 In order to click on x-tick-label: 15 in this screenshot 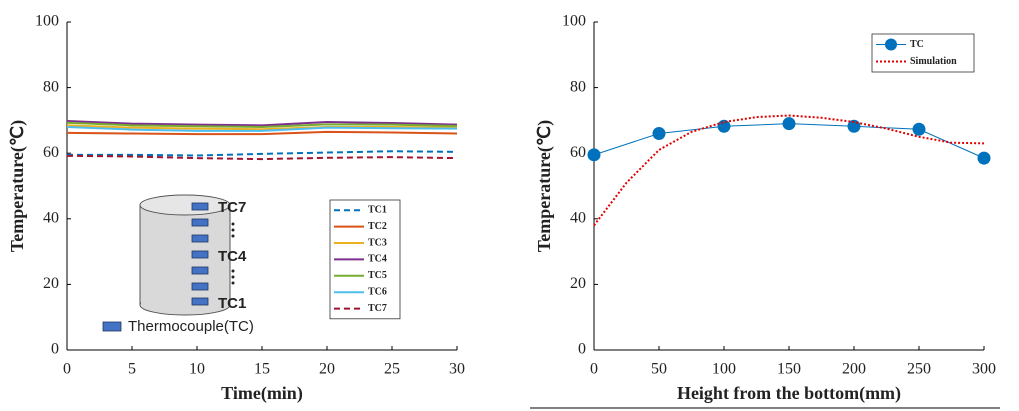, I will do `click(262, 369)`.